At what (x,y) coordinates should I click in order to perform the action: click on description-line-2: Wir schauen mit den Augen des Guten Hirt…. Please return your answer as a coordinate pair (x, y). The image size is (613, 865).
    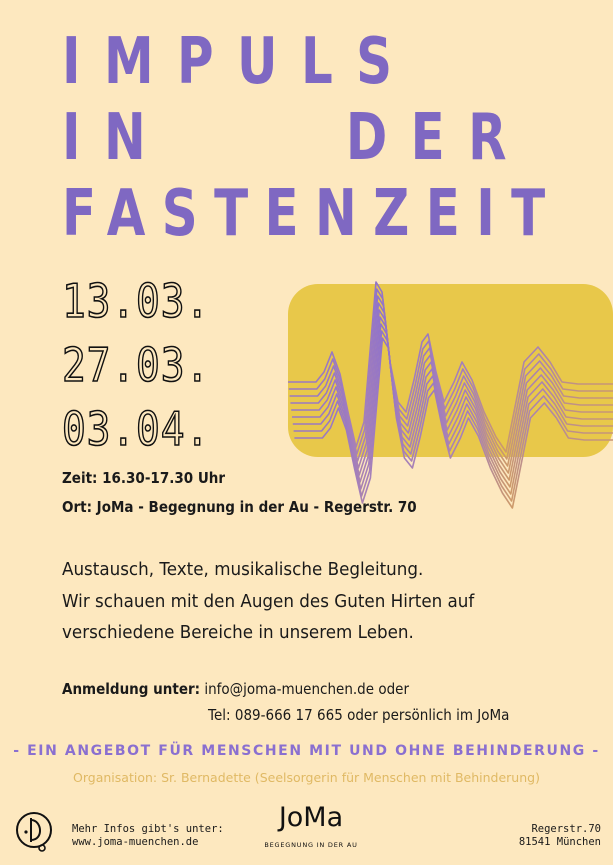
    Looking at the image, I should click on (268, 601).